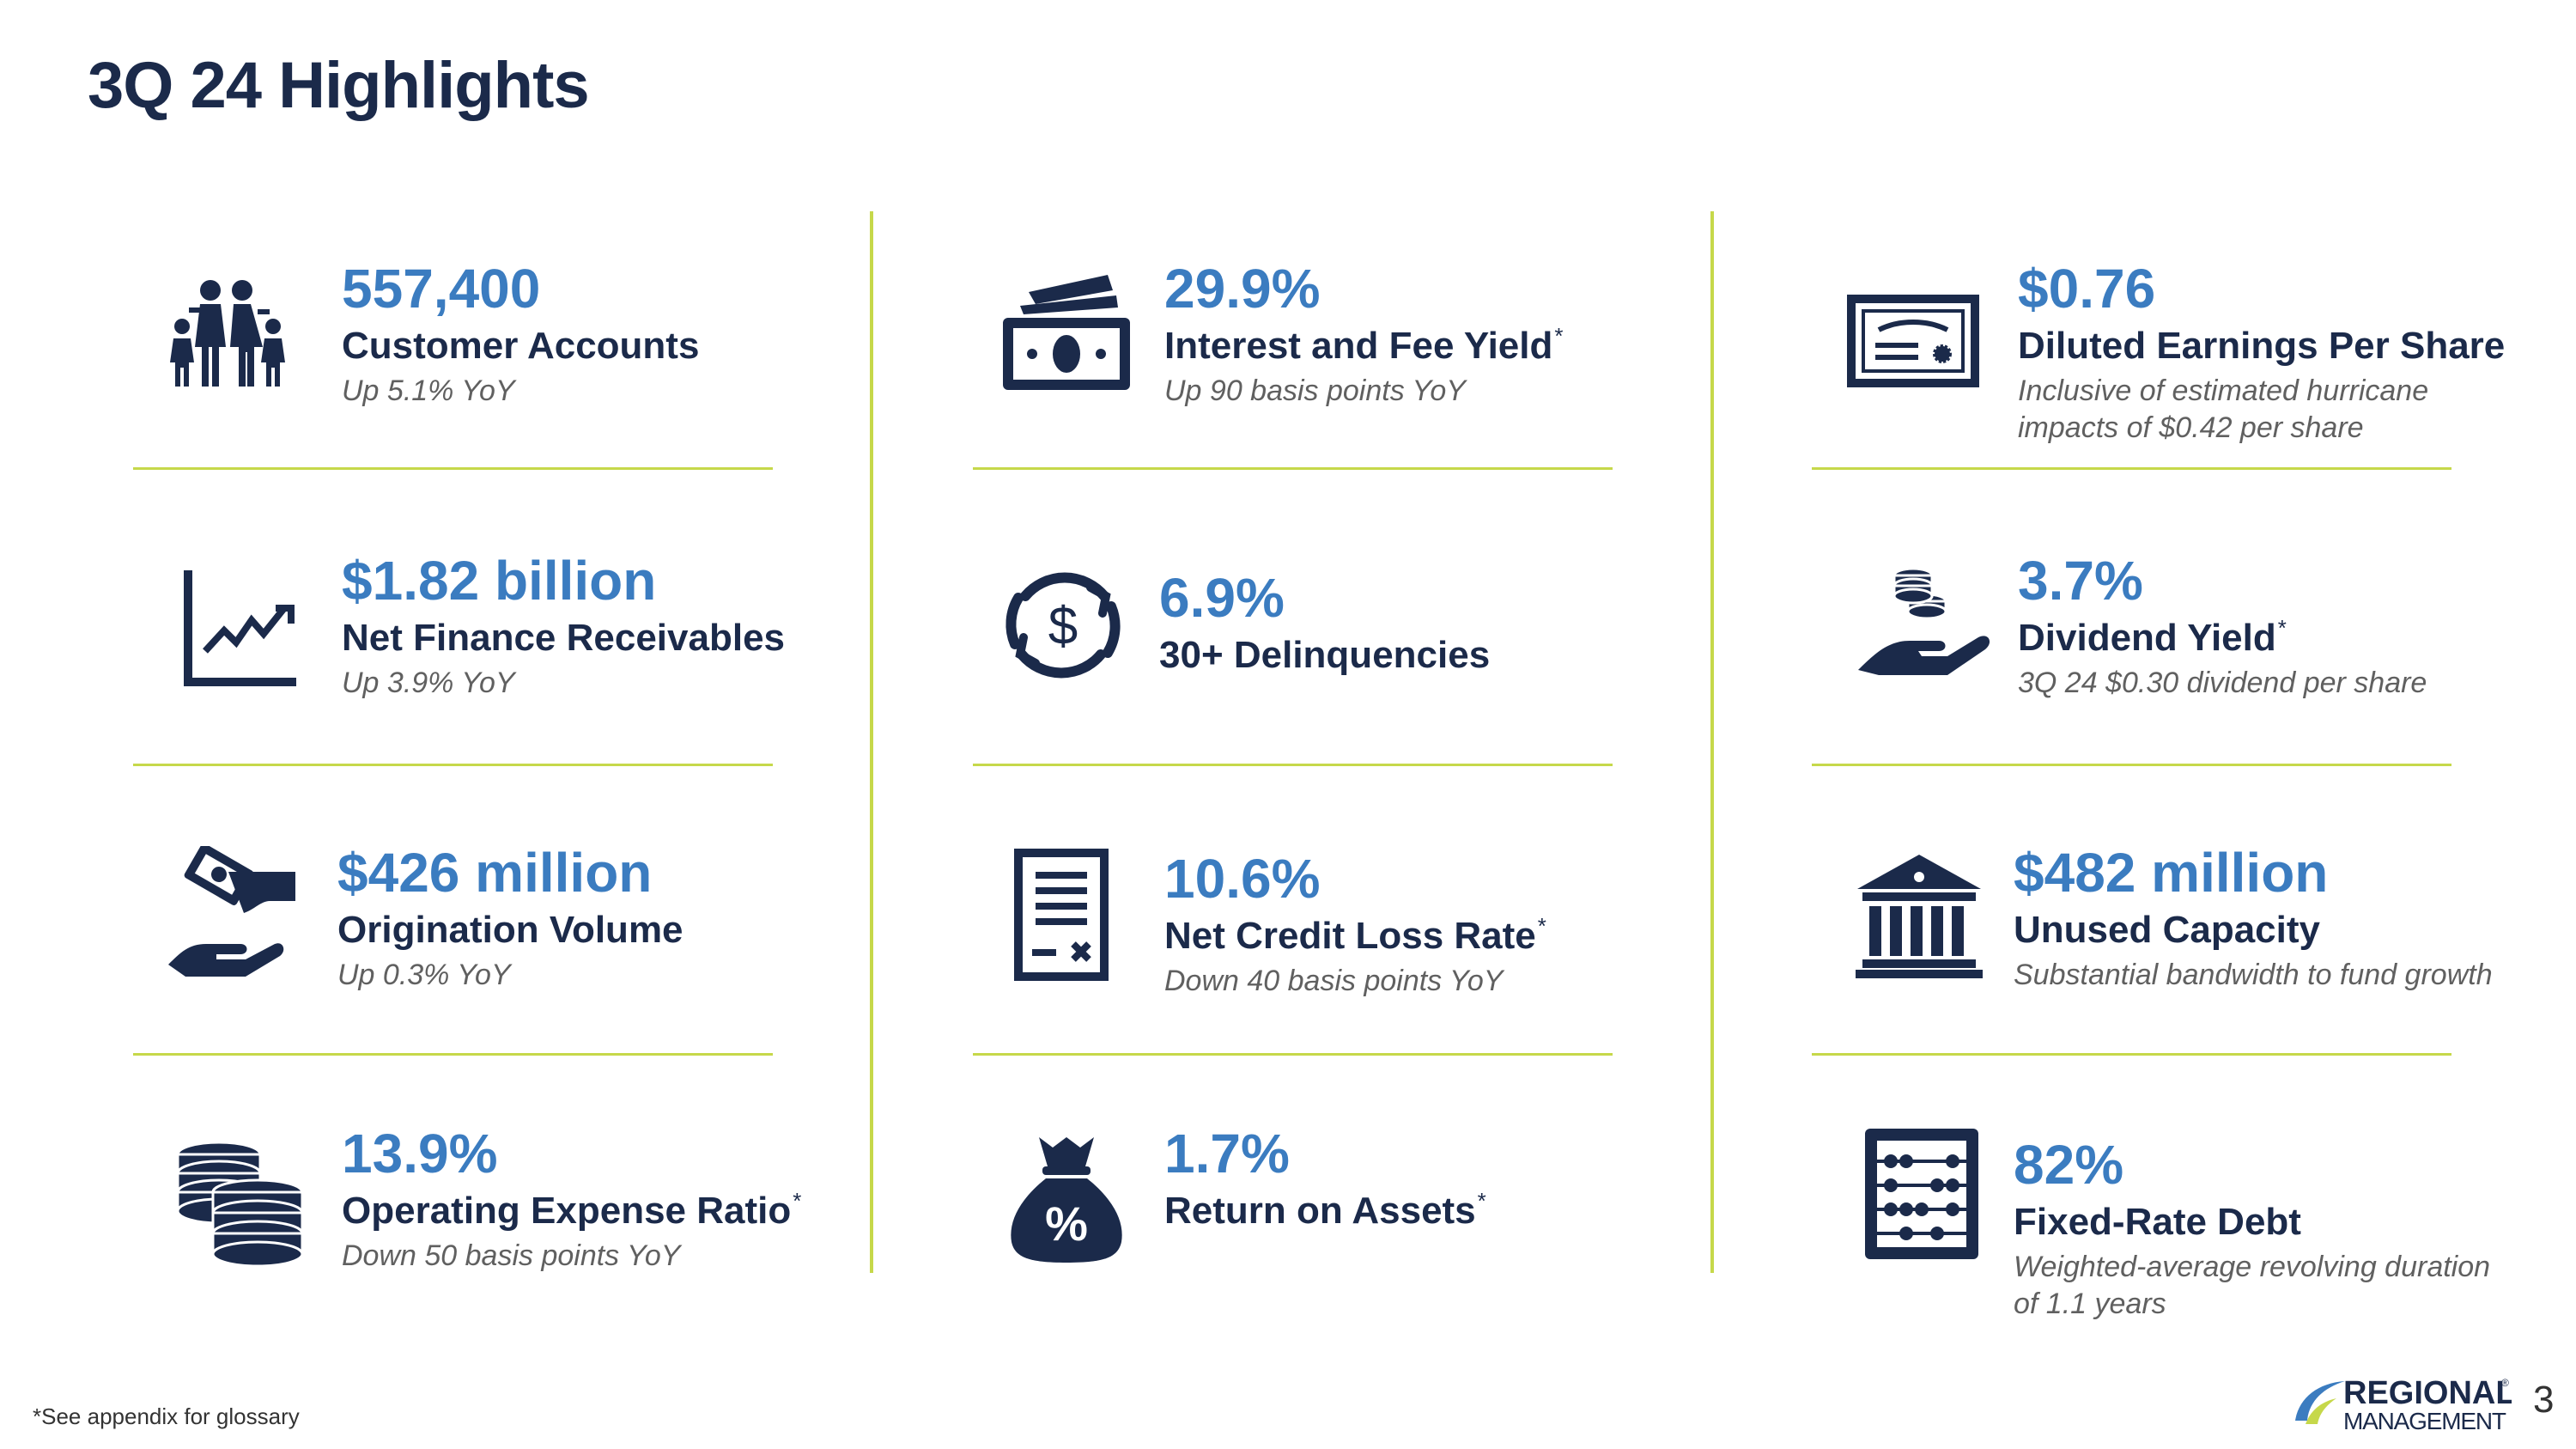 This screenshot has width=2576, height=1449. What do you see at coordinates (244, 627) in the screenshot?
I see `trending-chart-icon` at bounding box center [244, 627].